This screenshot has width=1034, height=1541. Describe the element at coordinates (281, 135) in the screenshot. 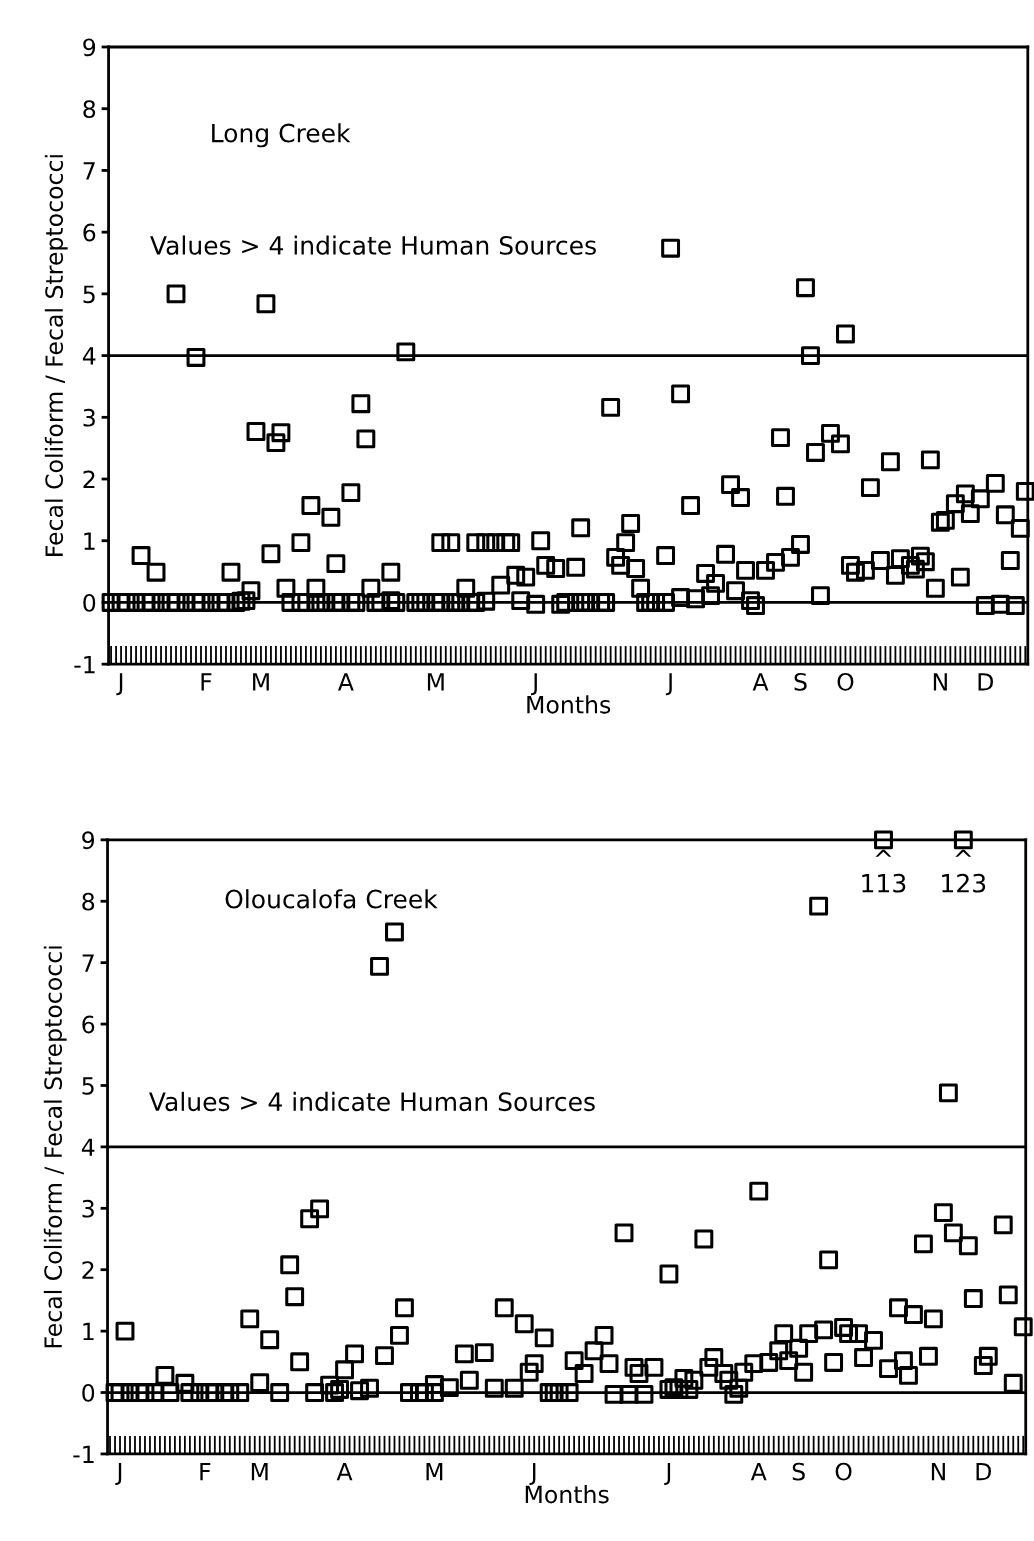

I see `text: Long Creek` at that location.